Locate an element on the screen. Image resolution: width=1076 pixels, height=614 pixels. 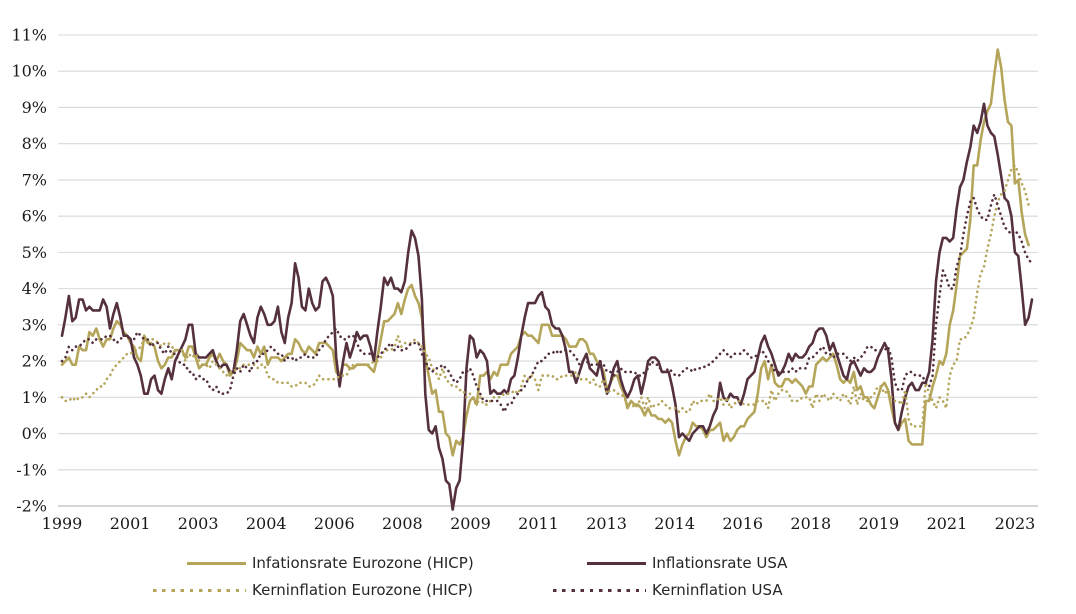
x-tick-label: 2009 is located at coordinates (470, 523).